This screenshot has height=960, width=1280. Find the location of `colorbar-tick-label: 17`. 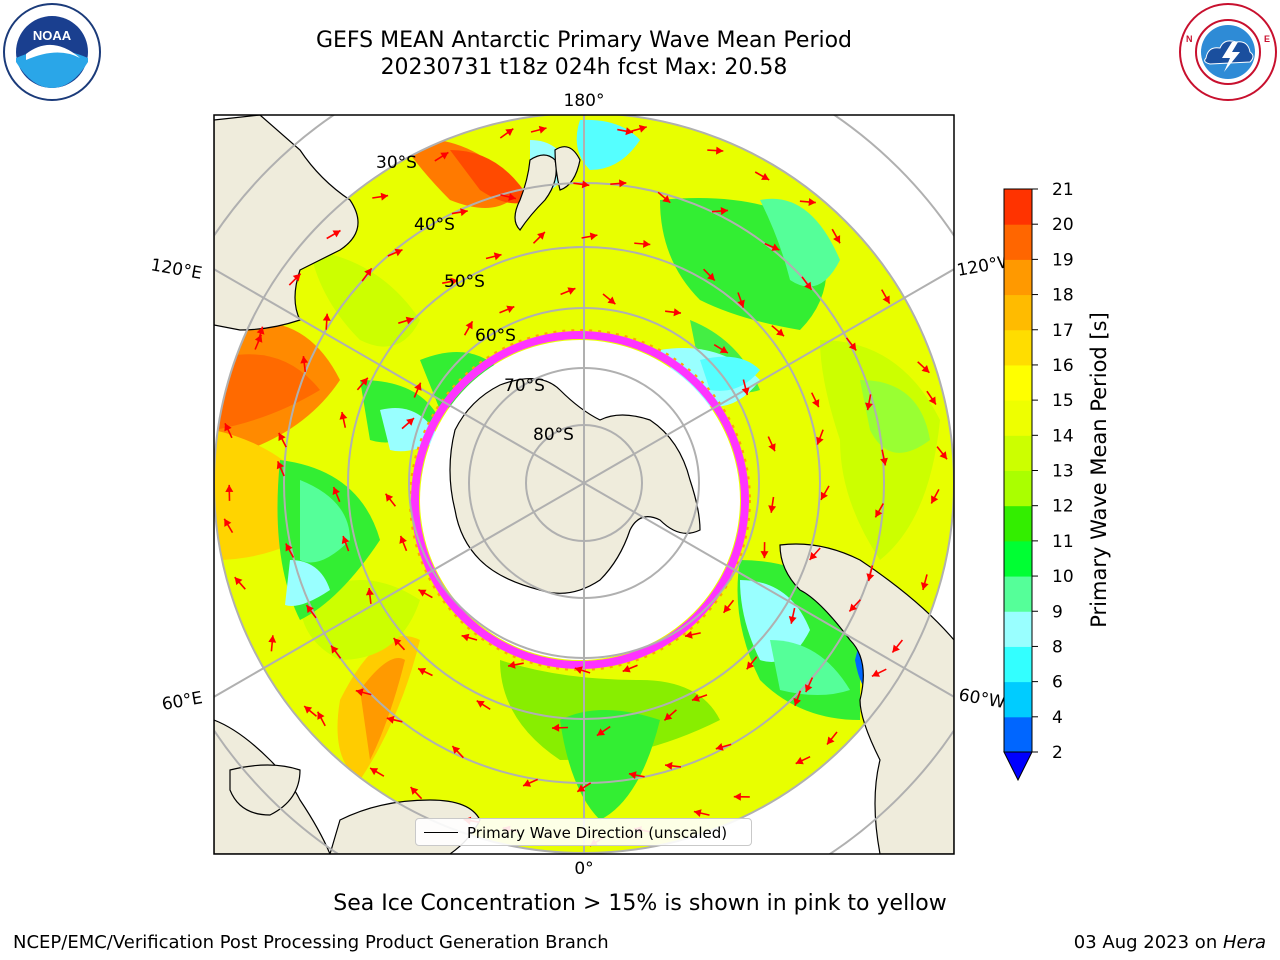

colorbar-tick-label: 17 is located at coordinates (1063, 331).